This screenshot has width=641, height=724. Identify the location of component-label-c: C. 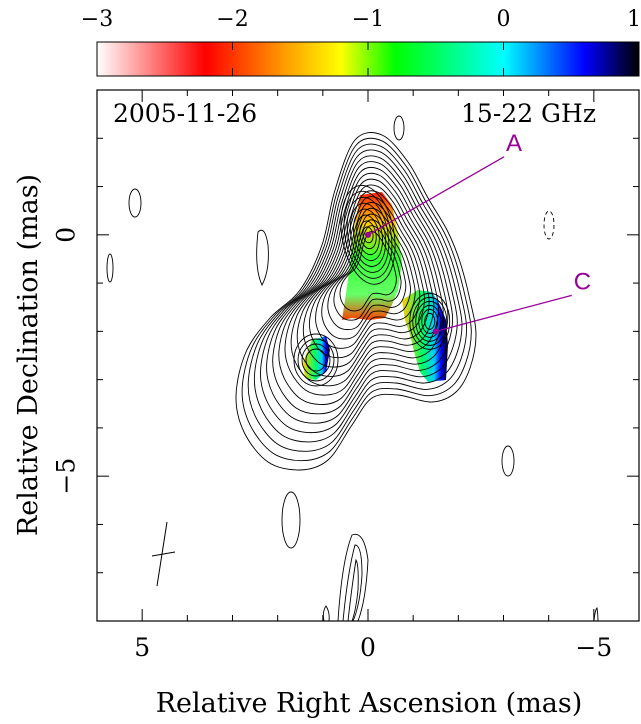
(582, 281).